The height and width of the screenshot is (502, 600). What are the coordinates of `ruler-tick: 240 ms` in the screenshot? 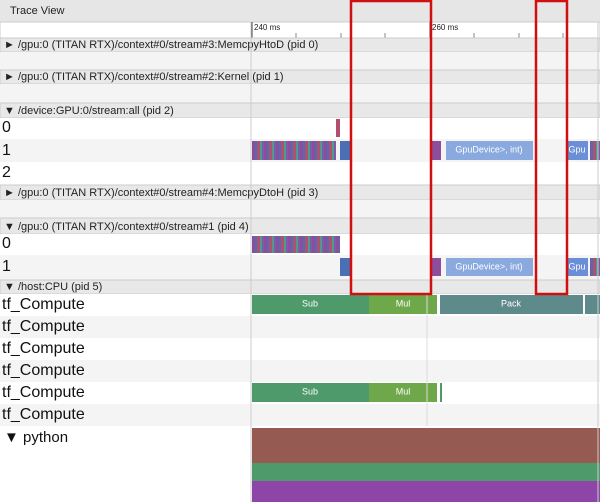 It's located at (267, 27).